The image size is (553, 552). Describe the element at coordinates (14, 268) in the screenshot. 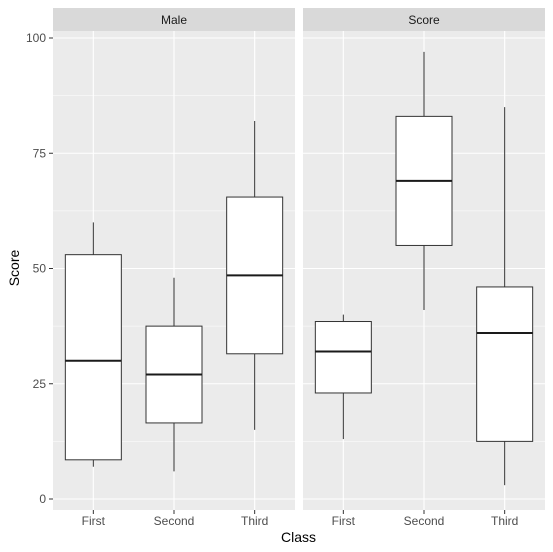

I see `y-axis-title: Score` at that location.